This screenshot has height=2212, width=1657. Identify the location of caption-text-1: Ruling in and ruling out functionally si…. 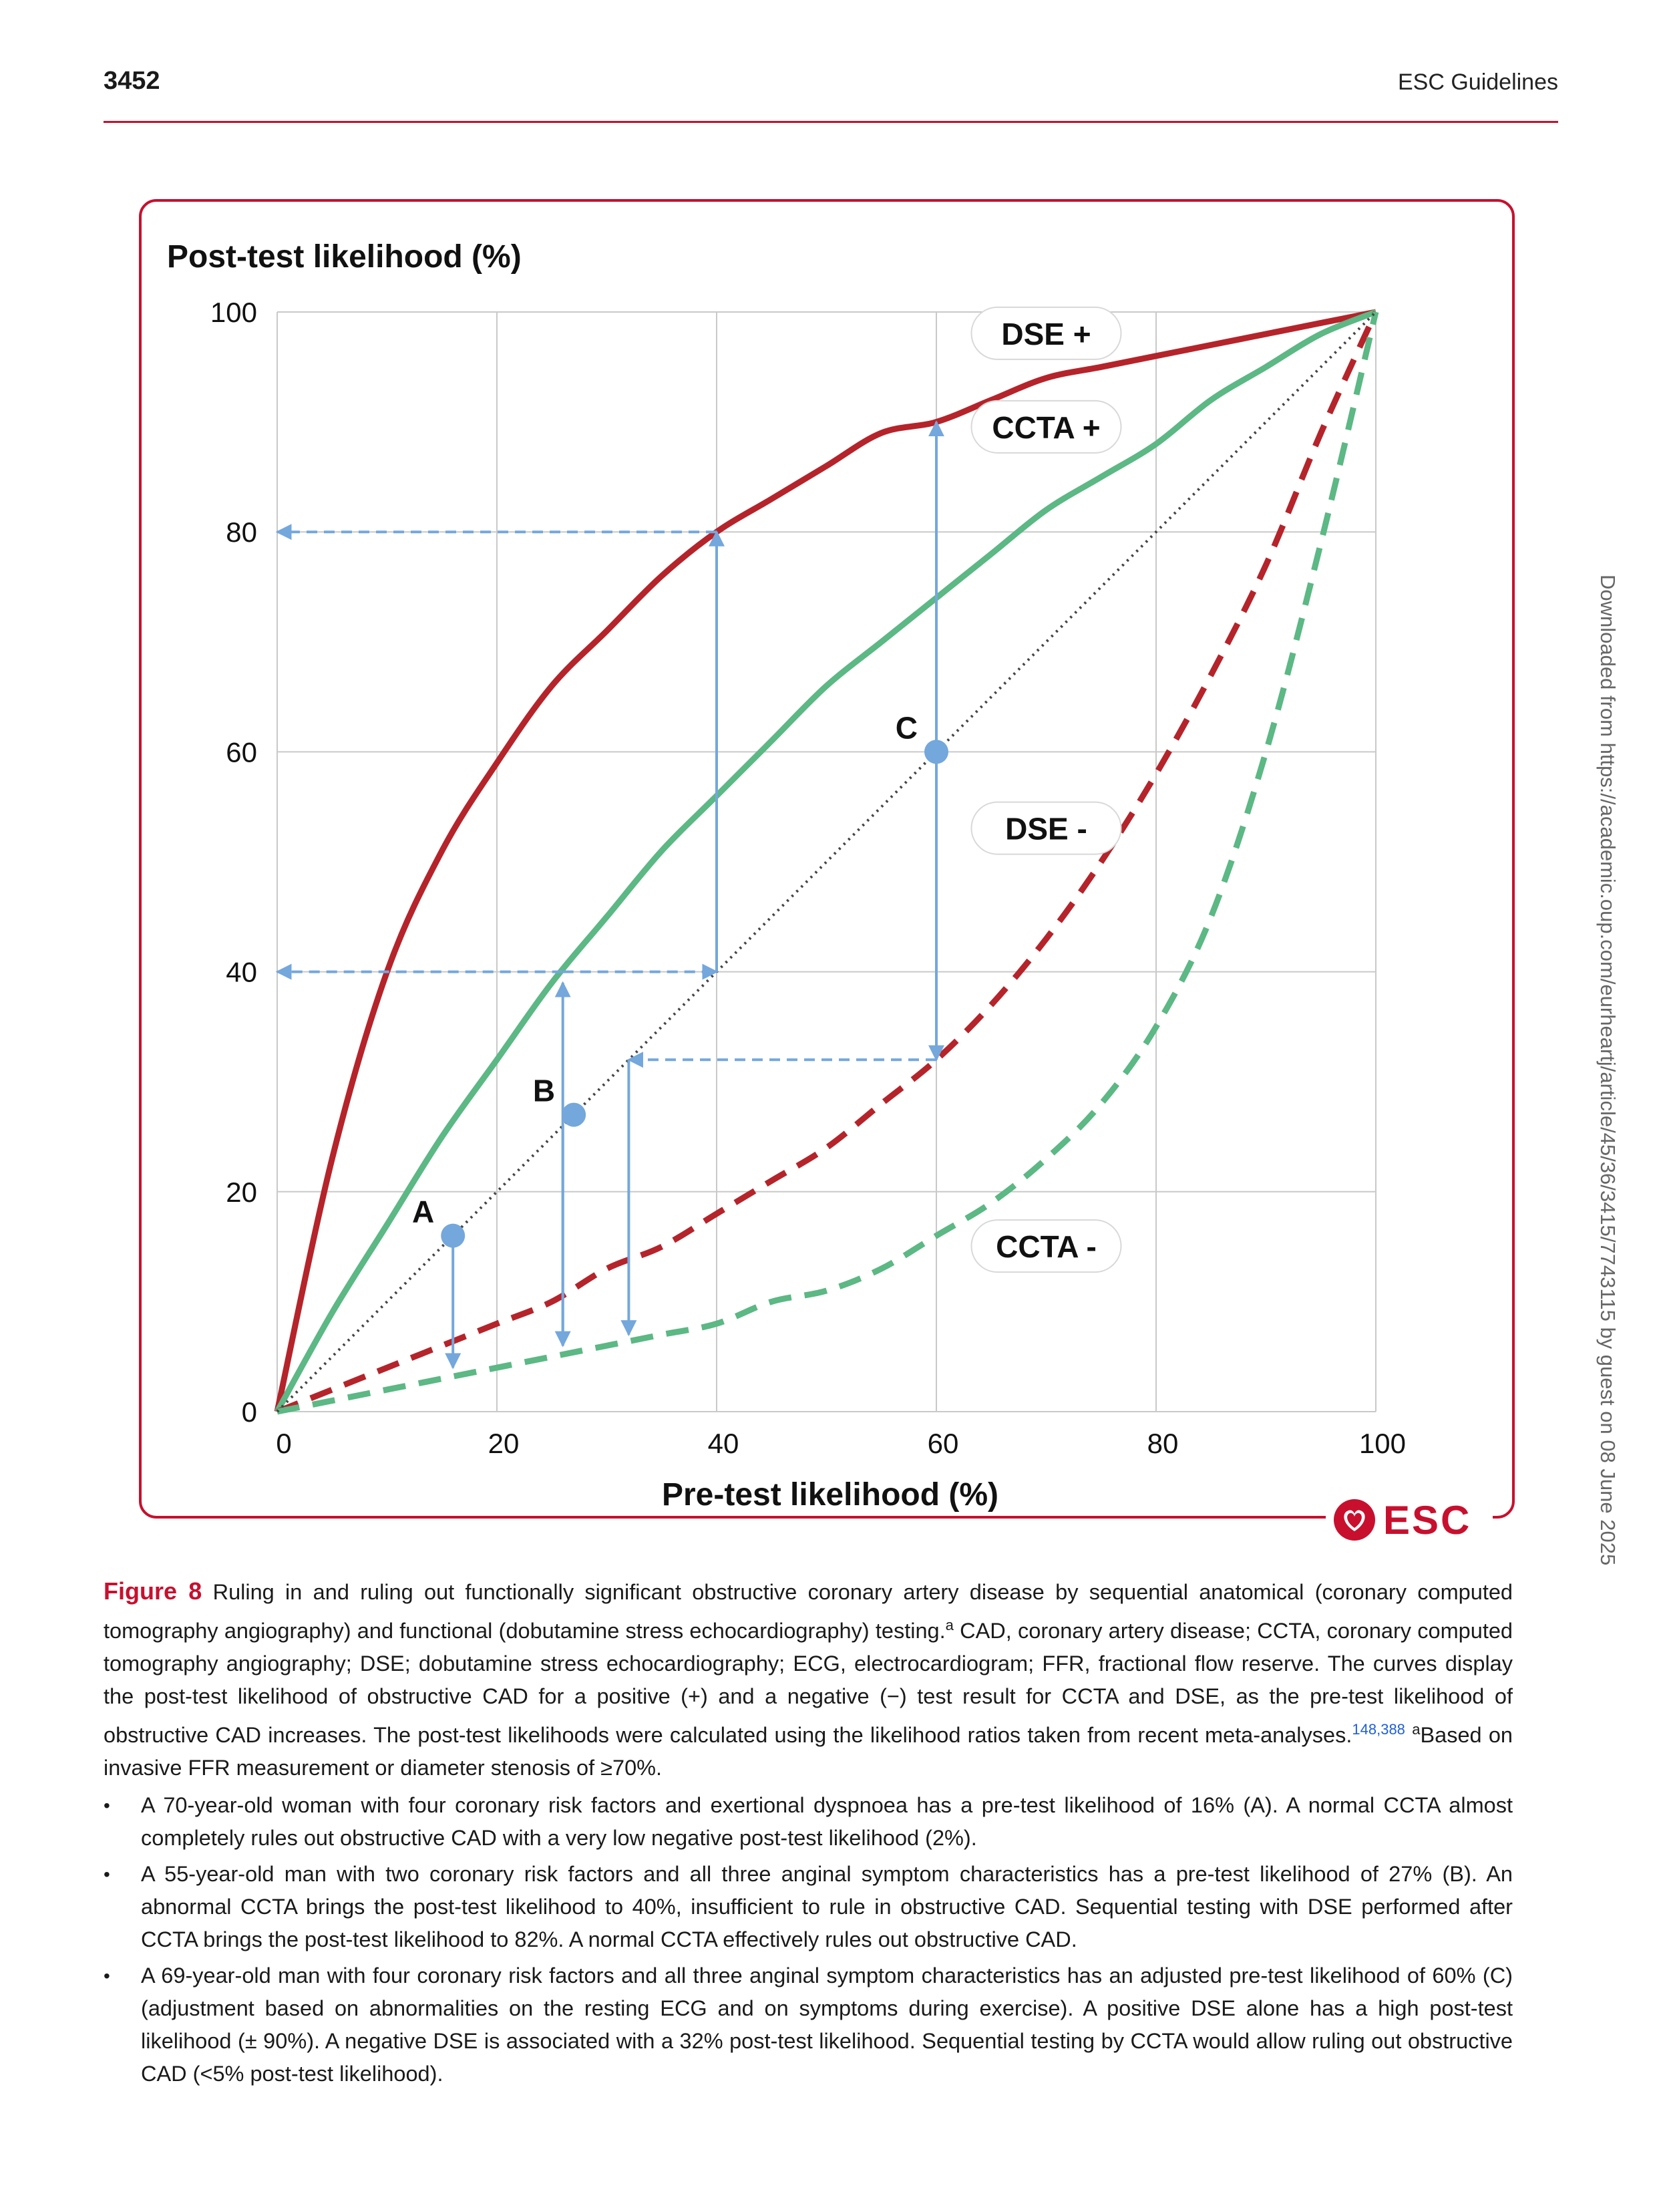
(808, 1611).